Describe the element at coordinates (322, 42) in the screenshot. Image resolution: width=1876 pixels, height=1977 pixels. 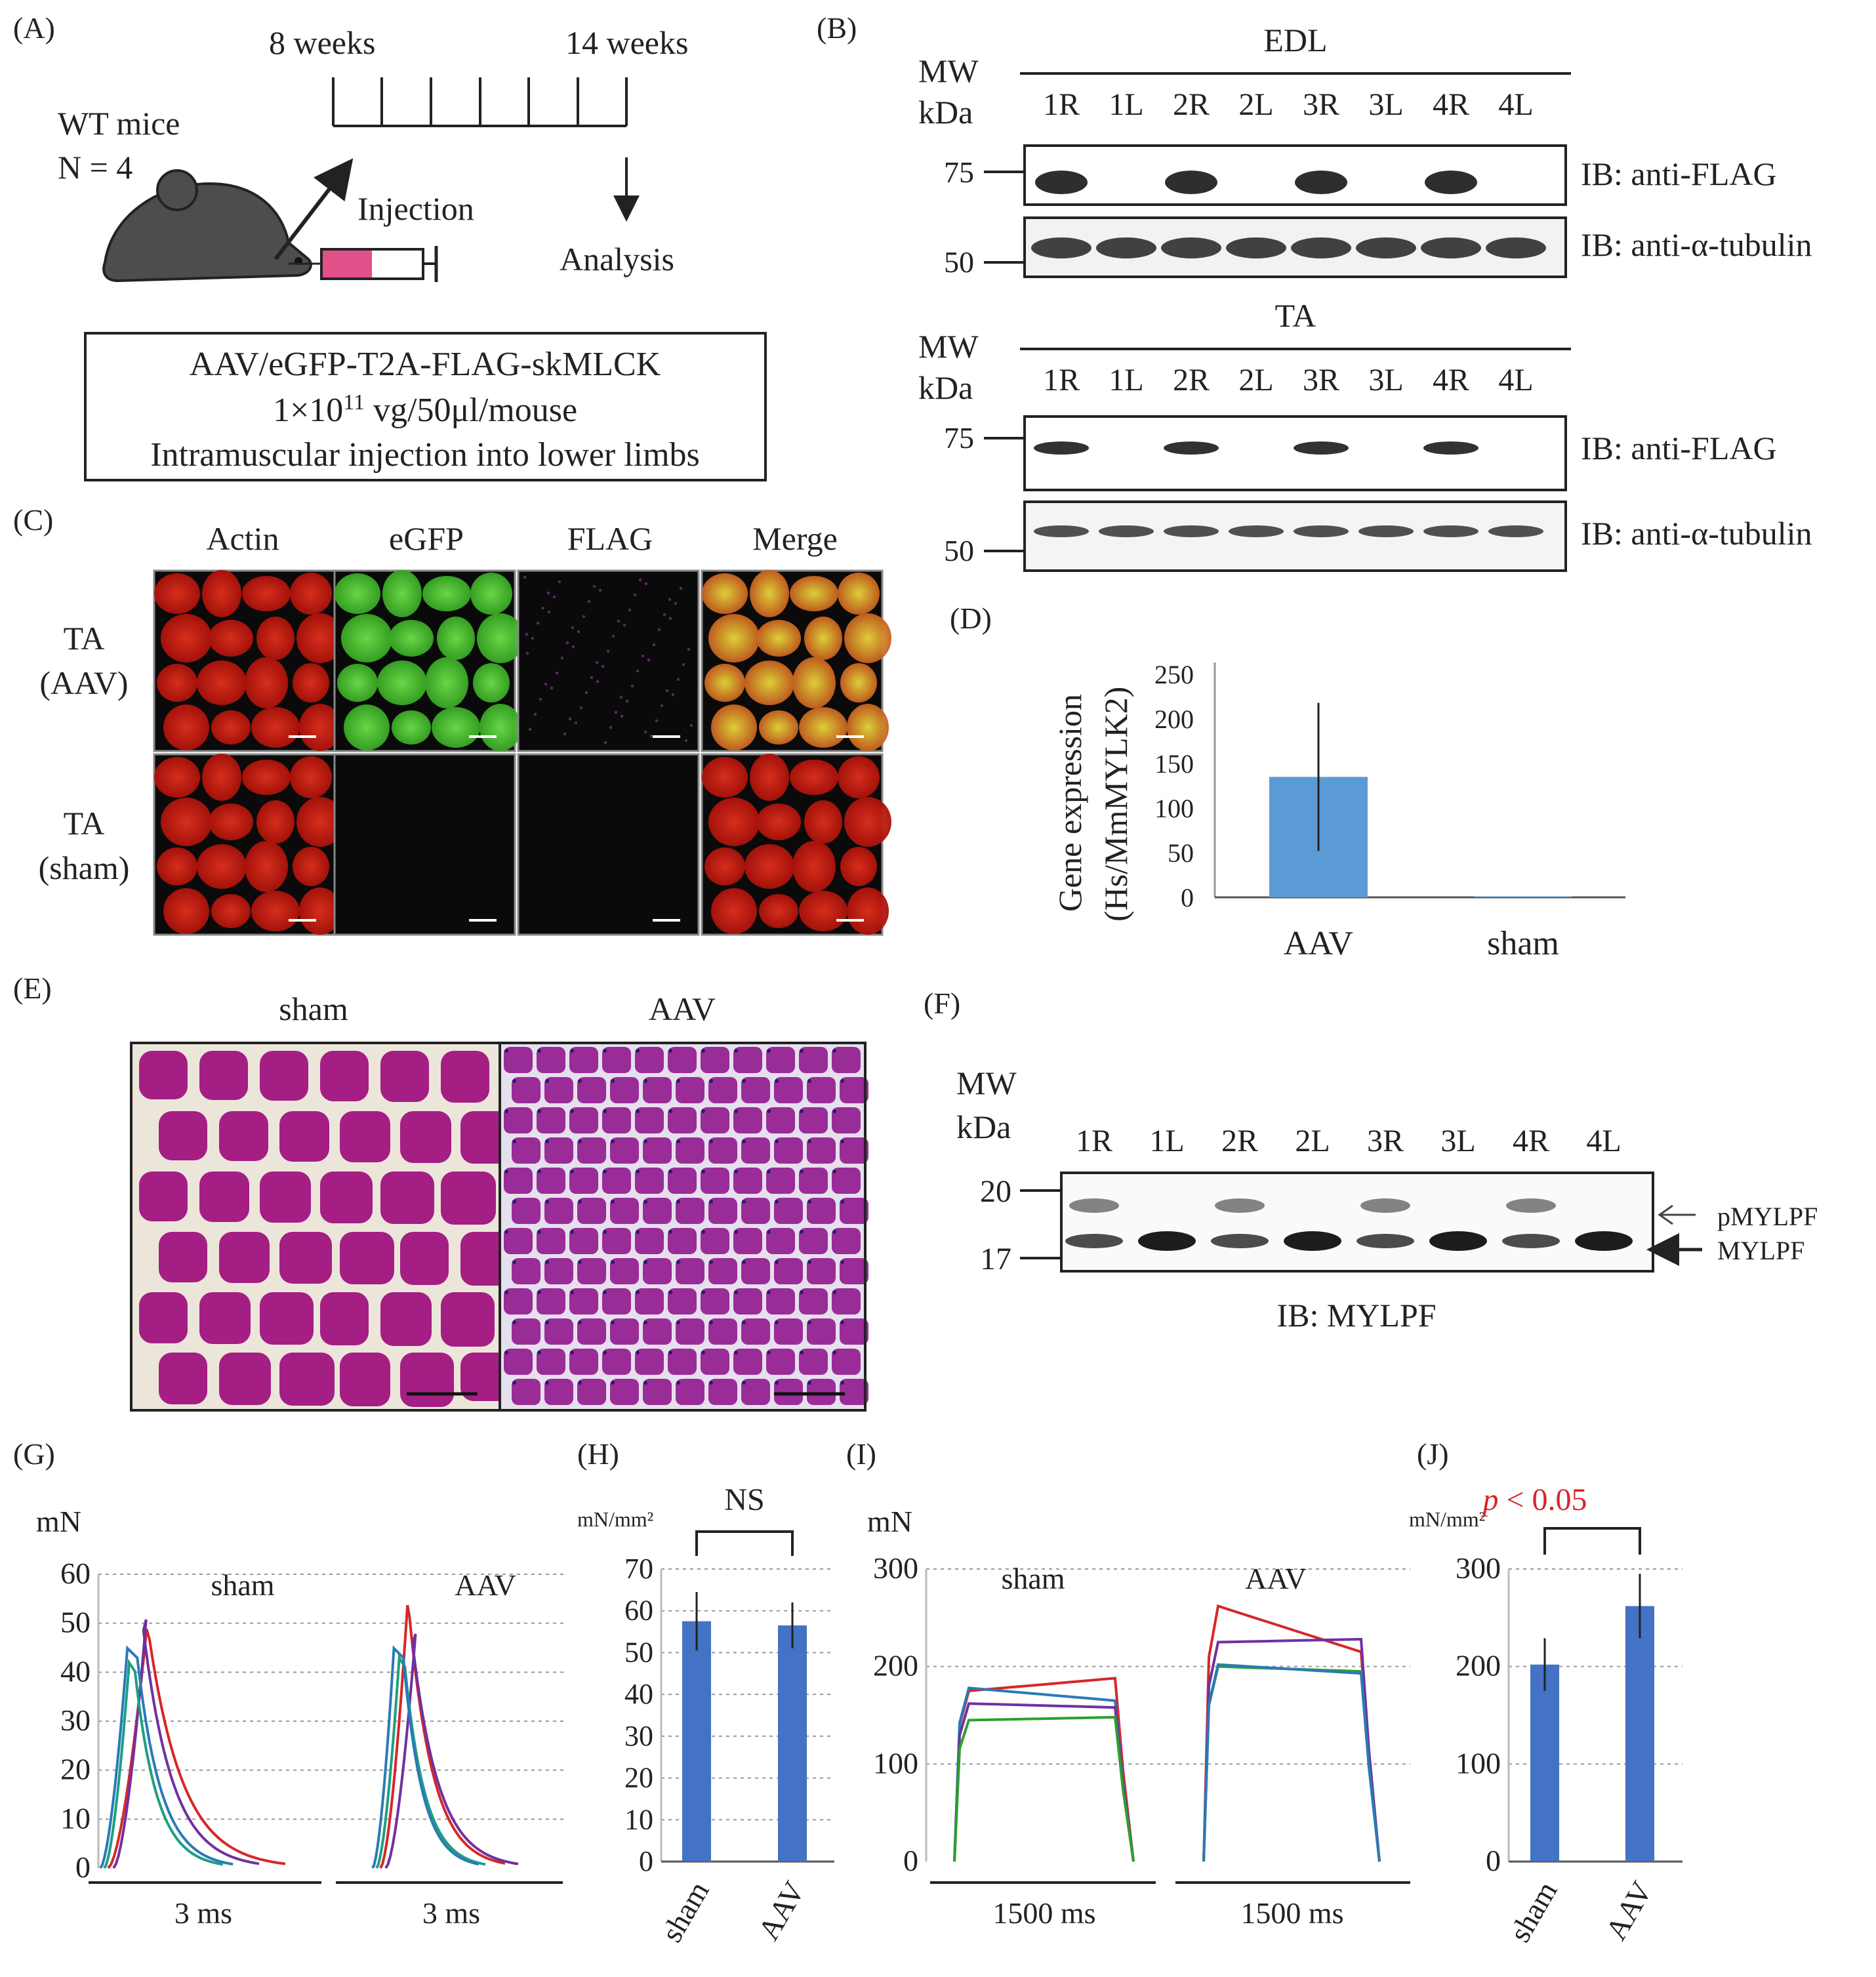
I see `timeline-start-label: 8 weeks` at that location.